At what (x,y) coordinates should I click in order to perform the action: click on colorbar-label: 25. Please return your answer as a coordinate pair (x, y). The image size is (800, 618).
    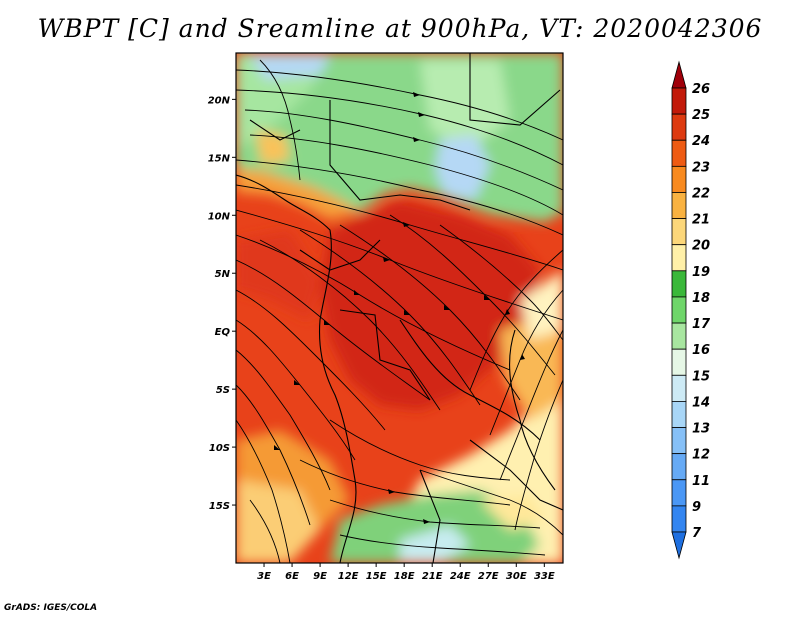
    Looking at the image, I should click on (701, 115).